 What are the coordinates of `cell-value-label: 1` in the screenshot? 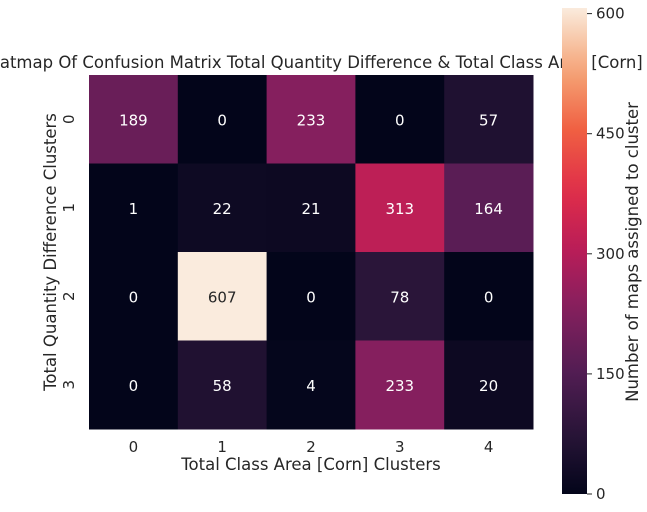 It's located at (134, 209).